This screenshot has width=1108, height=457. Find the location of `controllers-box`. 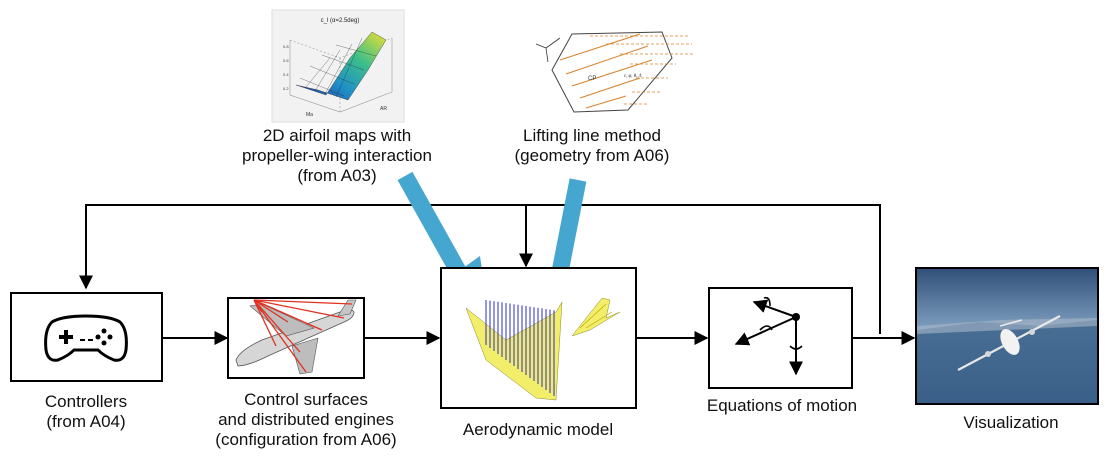

controllers-box is located at coordinates (86, 337).